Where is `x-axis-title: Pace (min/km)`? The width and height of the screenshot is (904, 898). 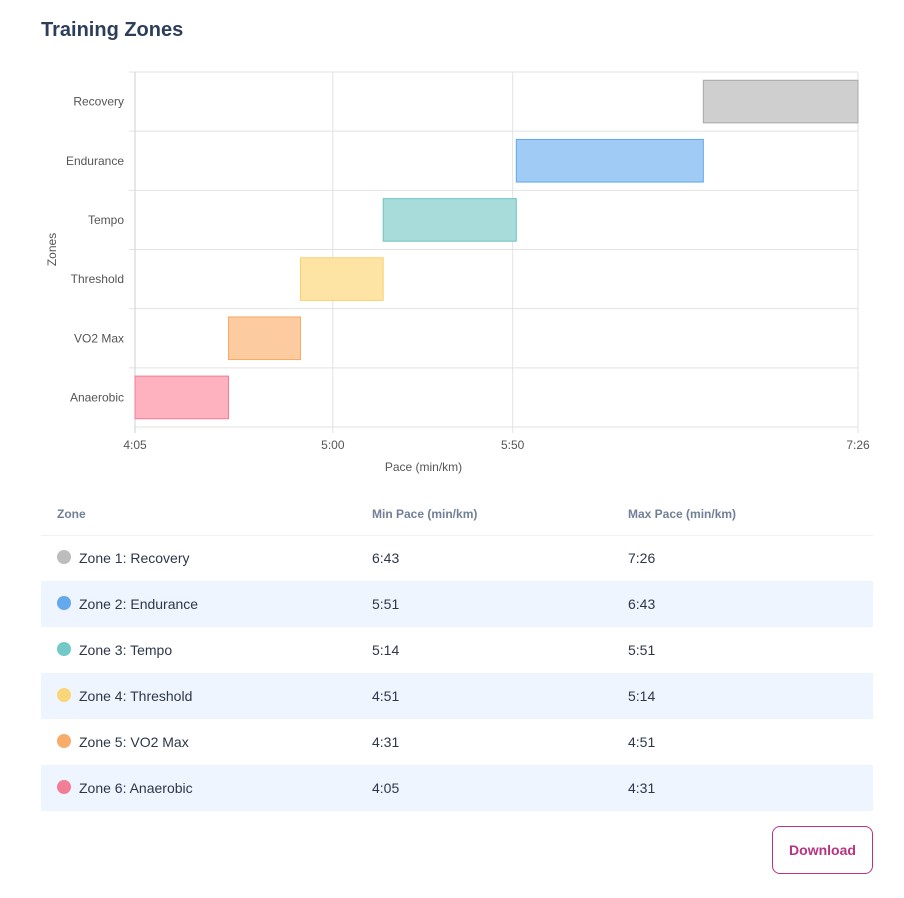
x-axis-title: Pace (min/km) is located at coordinates (423, 467).